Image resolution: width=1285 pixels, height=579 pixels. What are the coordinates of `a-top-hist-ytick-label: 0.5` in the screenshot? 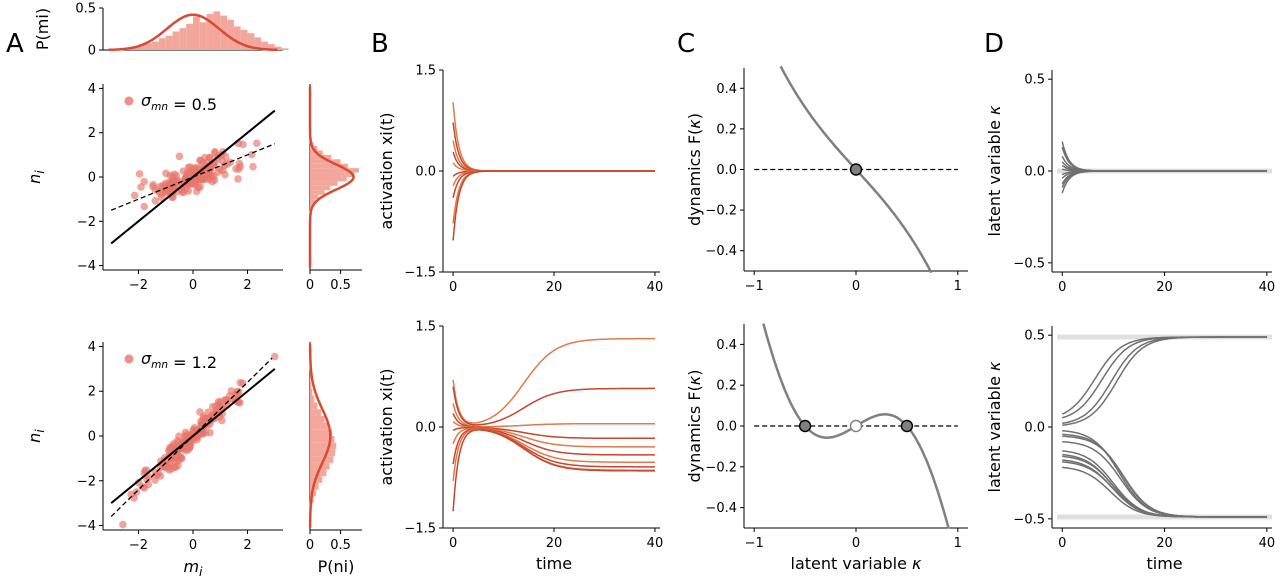 It's located at (85, 9).